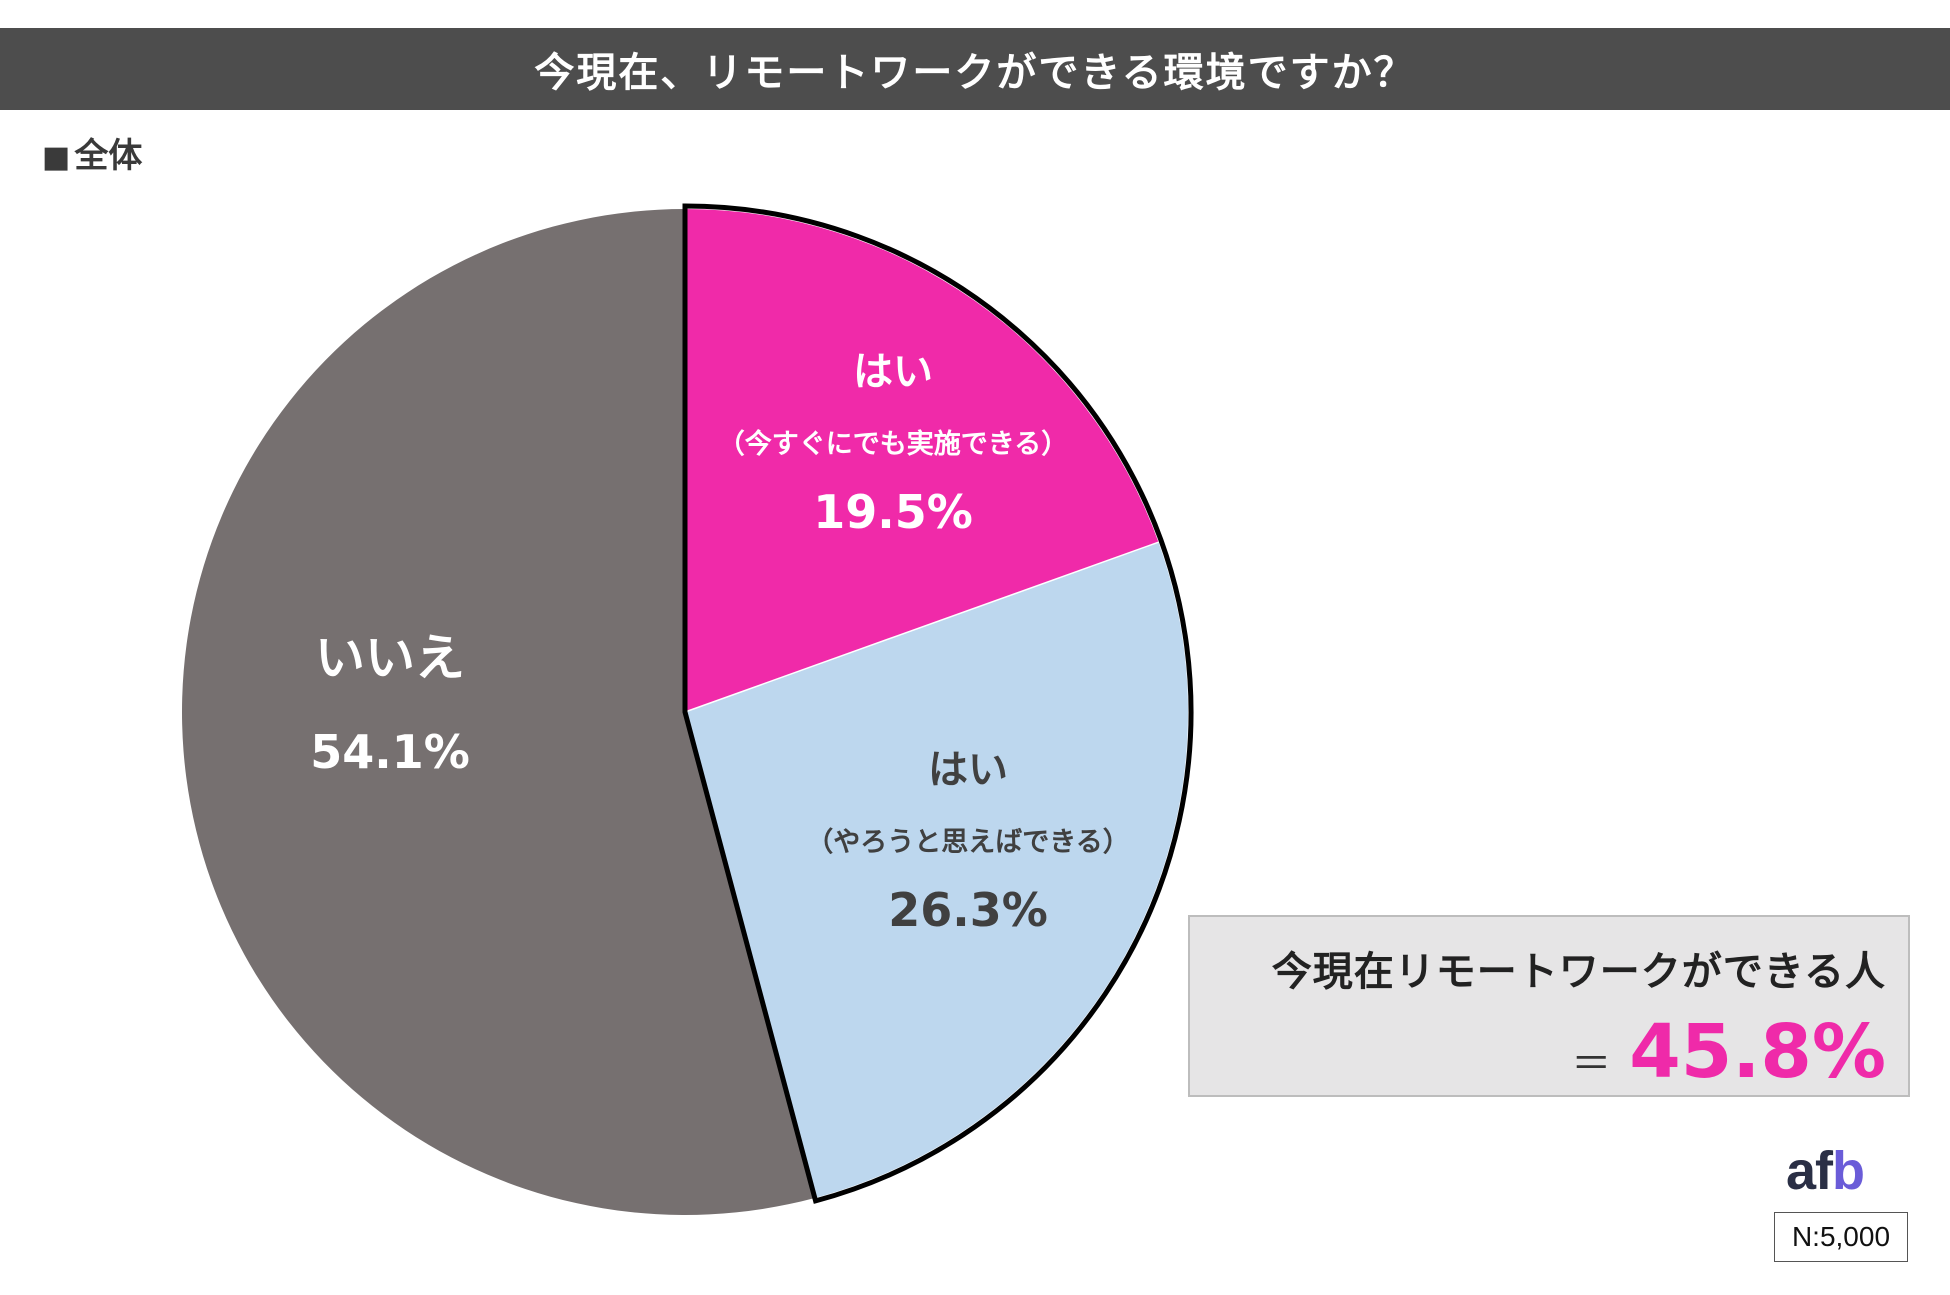 The height and width of the screenshot is (1295, 1950). Describe the element at coordinates (921, 627) in the screenshot. I see `slice-separator` at that location.